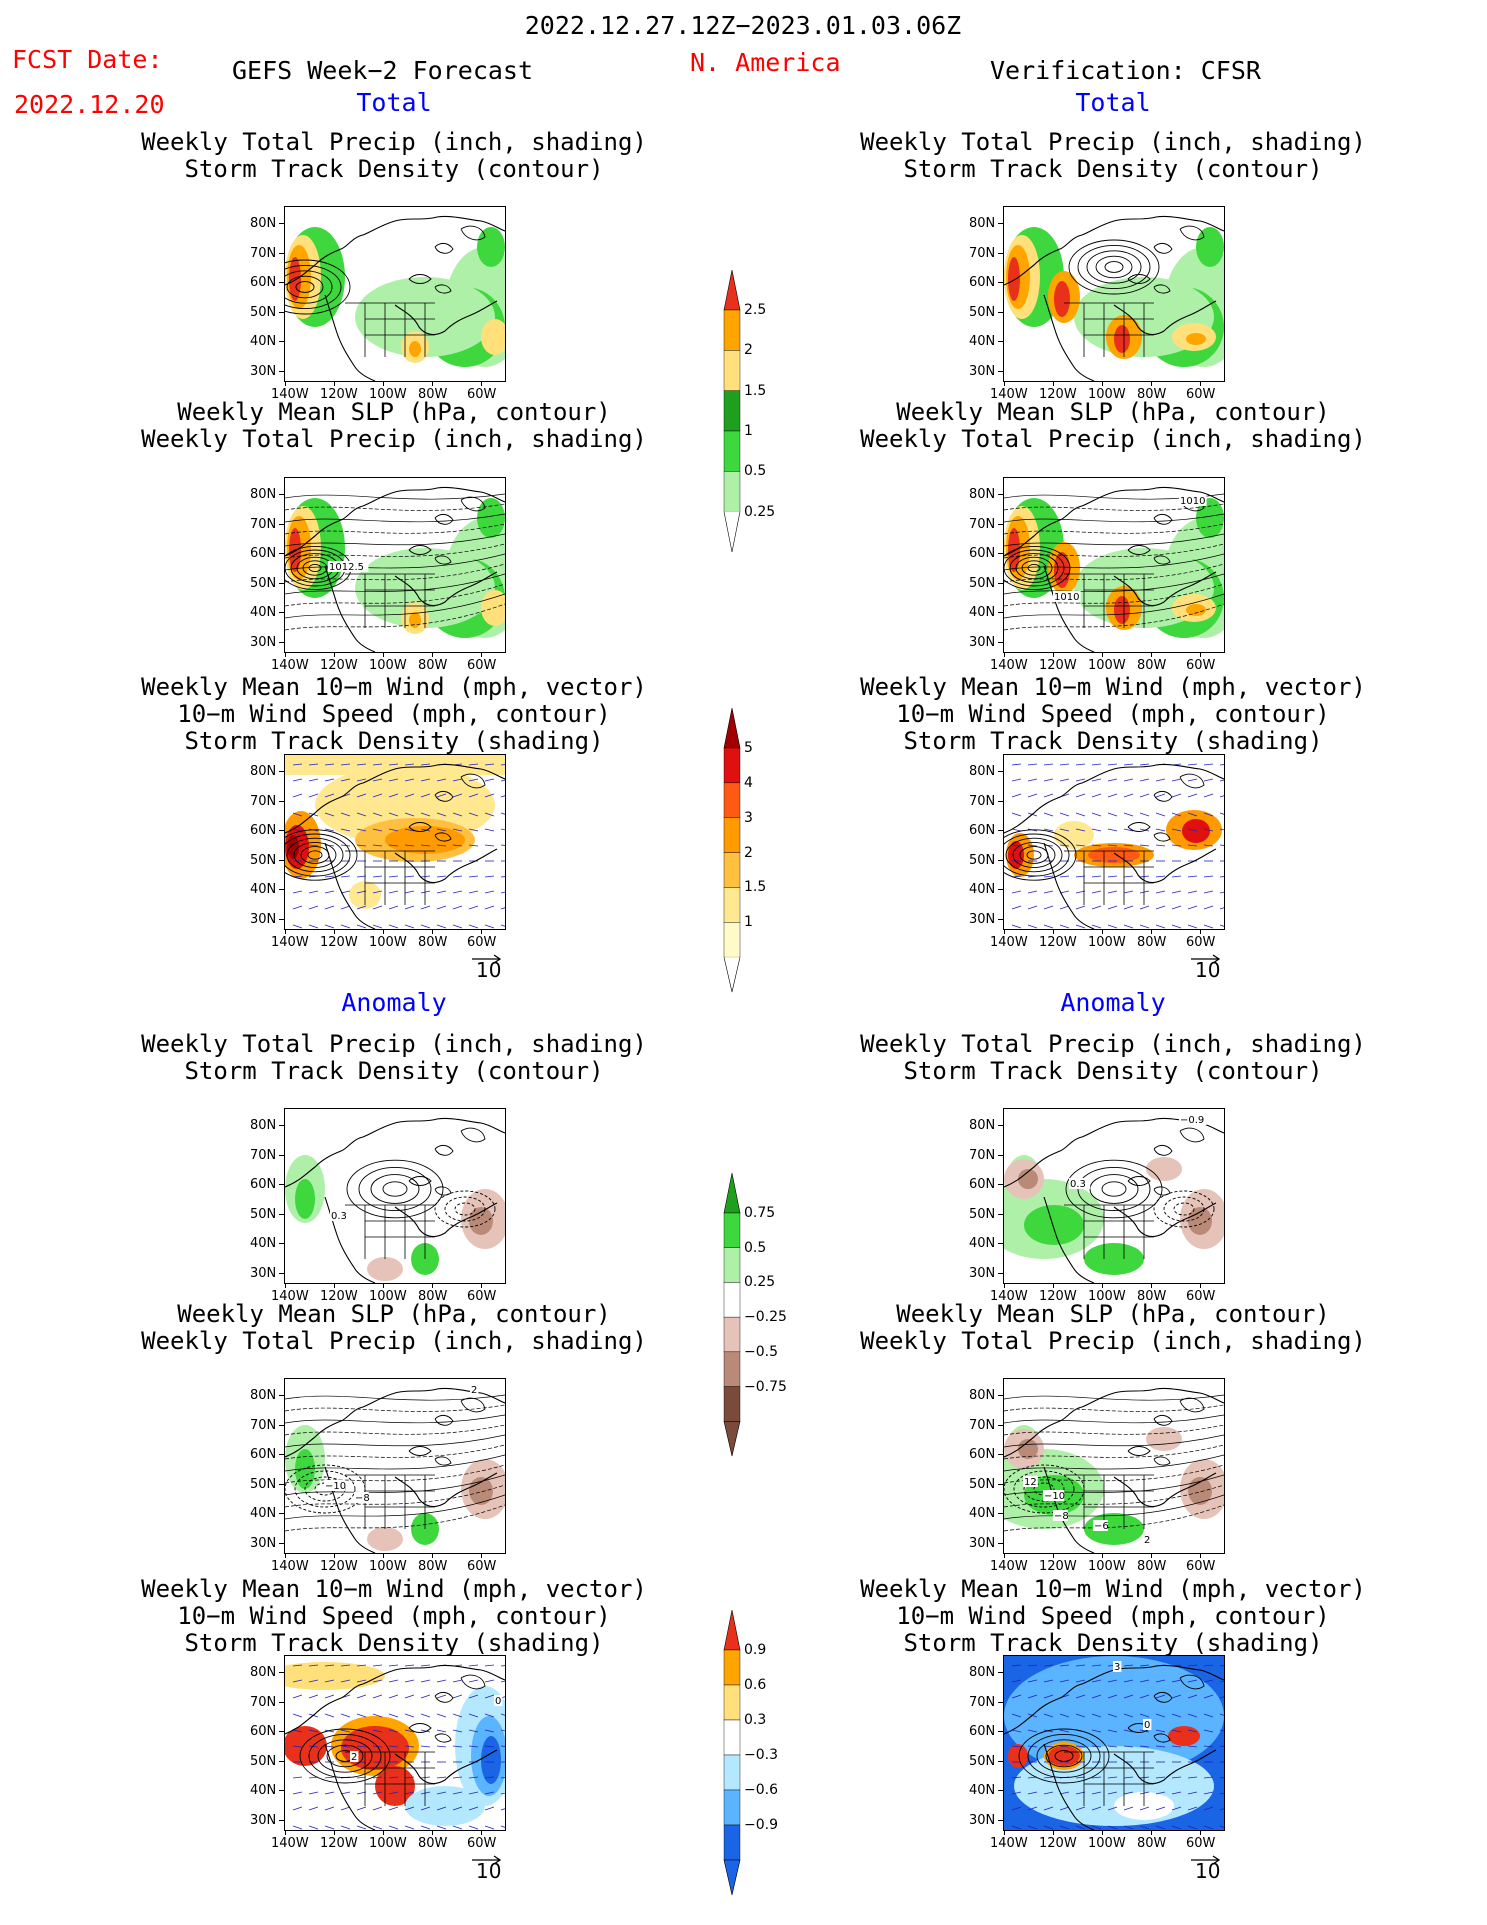  I want to click on lat-tick-left-1: 50N, so click(263, 312).